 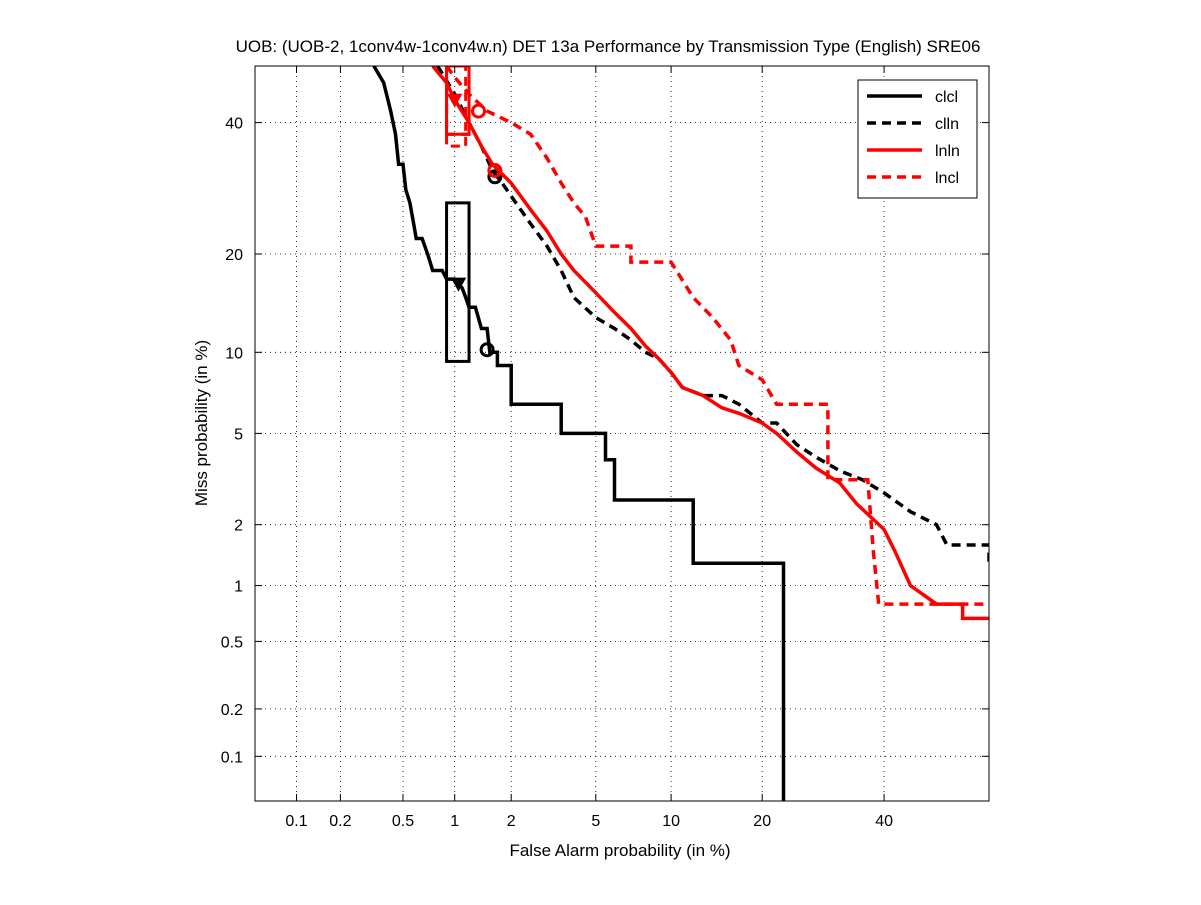 What do you see at coordinates (340, 821) in the screenshot?
I see `x-tick-label: 0.2` at bounding box center [340, 821].